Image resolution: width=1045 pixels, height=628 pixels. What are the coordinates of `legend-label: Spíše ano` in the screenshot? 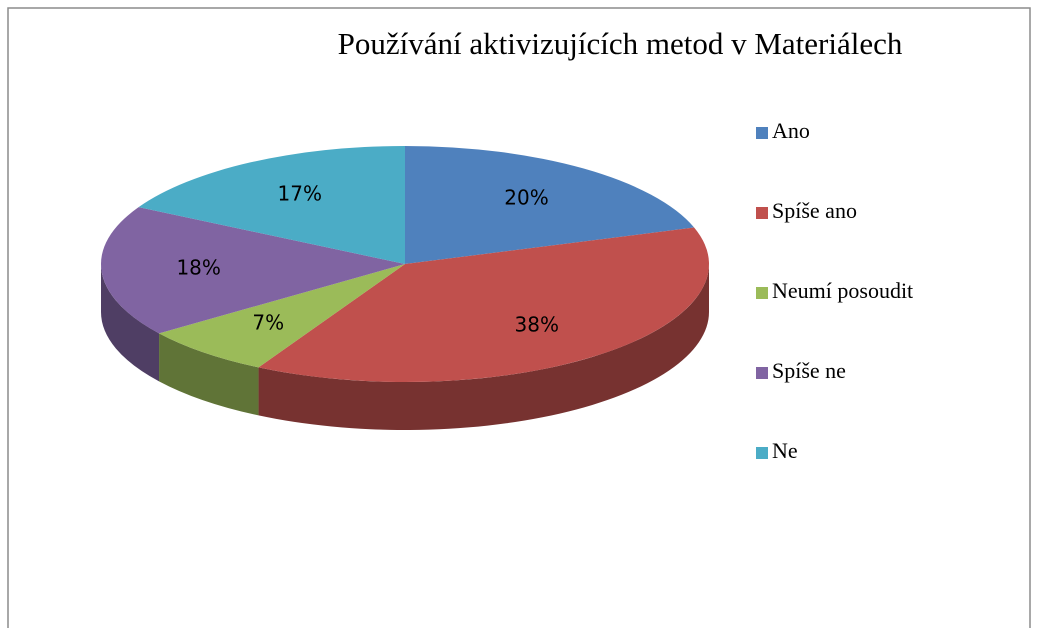 It's located at (814, 210).